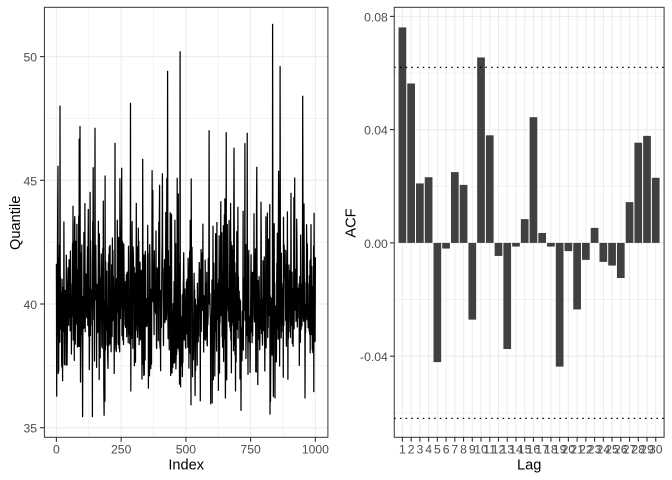 This screenshot has width=672, height=480. Describe the element at coordinates (376, 244) in the screenshot. I see `svg-text: 0.00` at that location.